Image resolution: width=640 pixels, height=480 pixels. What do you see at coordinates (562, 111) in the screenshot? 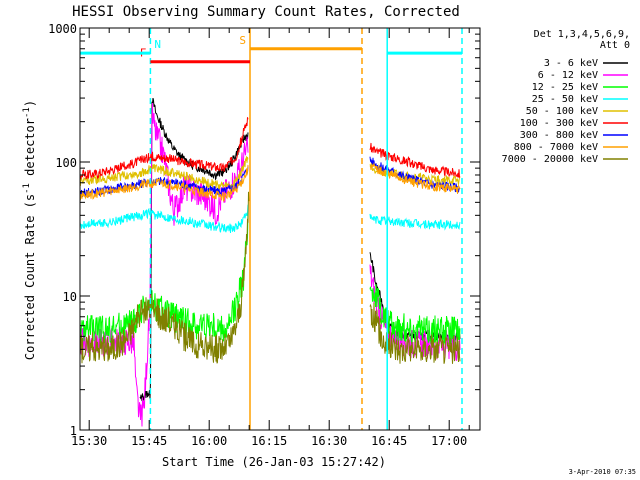
I see `legend-label: 50 - 100 keV` at bounding box center [562, 111].